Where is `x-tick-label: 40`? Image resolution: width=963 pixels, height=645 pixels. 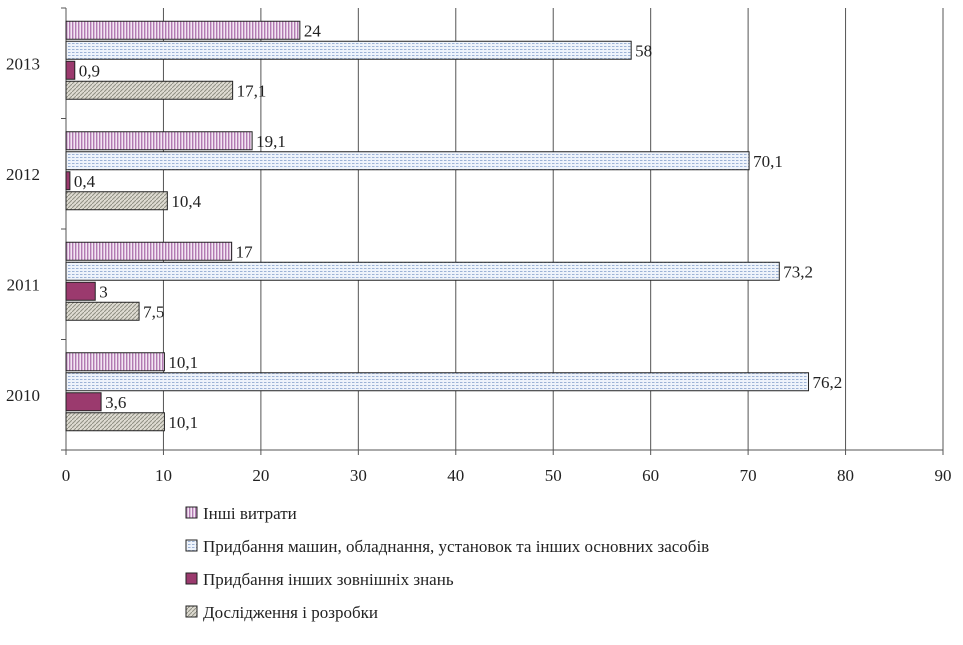
x-tick-label: 40 is located at coordinates (455, 475).